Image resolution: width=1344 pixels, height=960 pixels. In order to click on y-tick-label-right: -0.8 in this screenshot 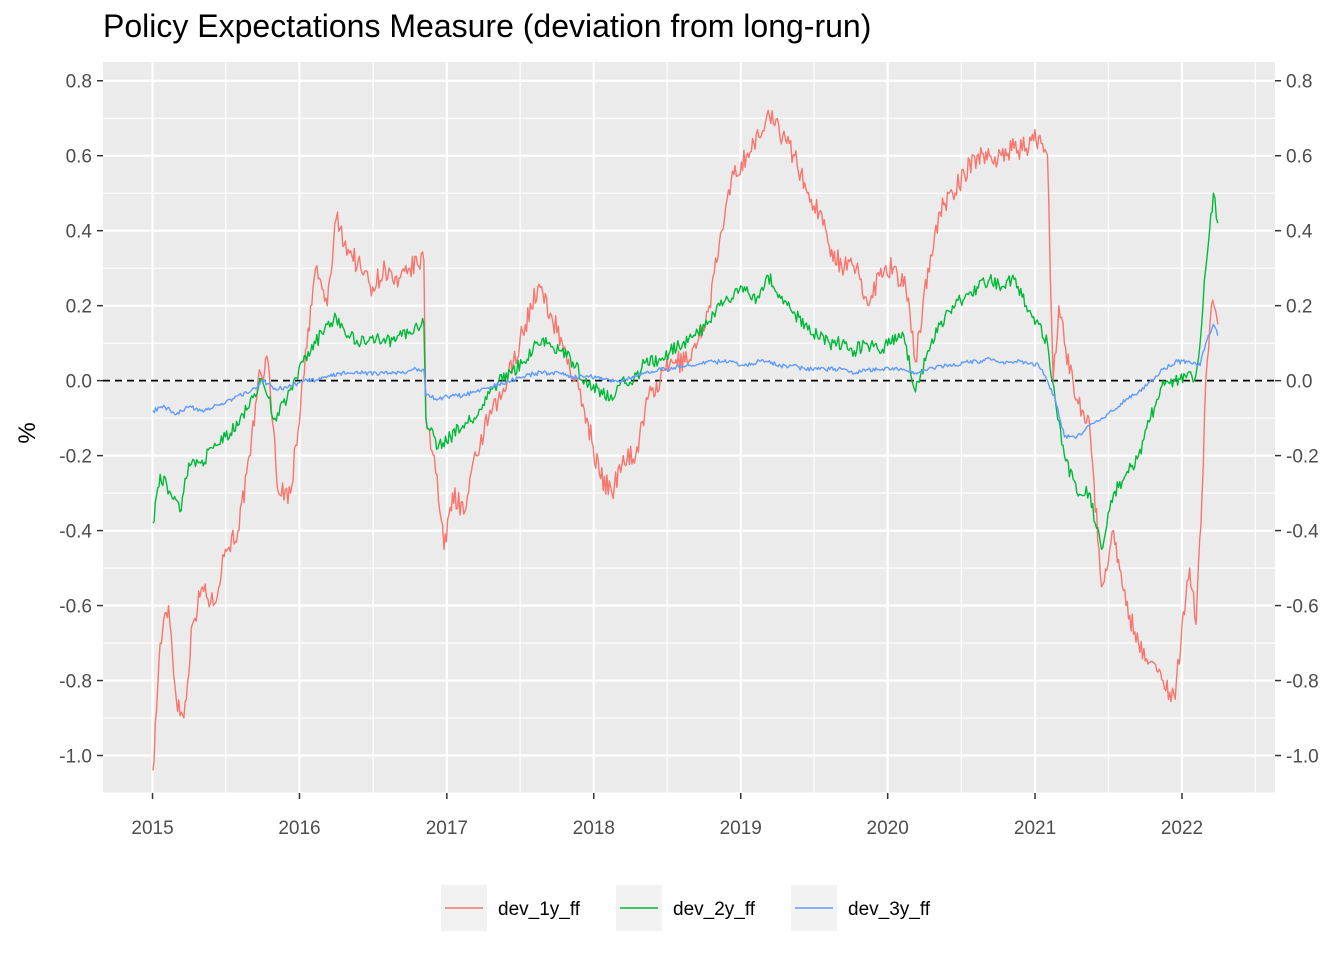, I will do `click(1302, 682)`.